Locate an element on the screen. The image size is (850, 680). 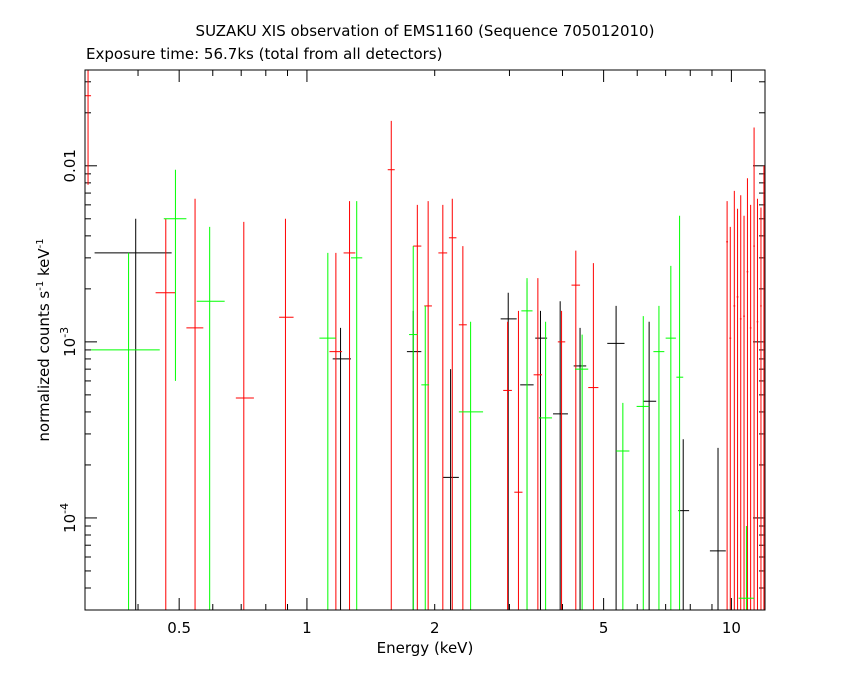
y-tick-label: 10-3 is located at coordinates (68, 342).